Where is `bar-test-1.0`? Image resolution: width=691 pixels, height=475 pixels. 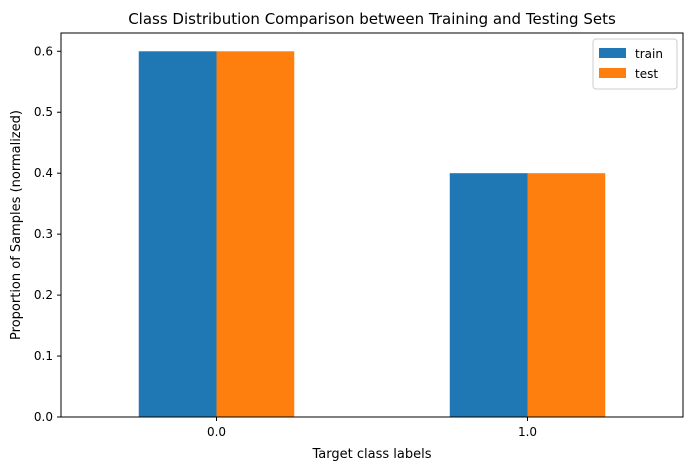 bar-test-1.0 is located at coordinates (566, 295).